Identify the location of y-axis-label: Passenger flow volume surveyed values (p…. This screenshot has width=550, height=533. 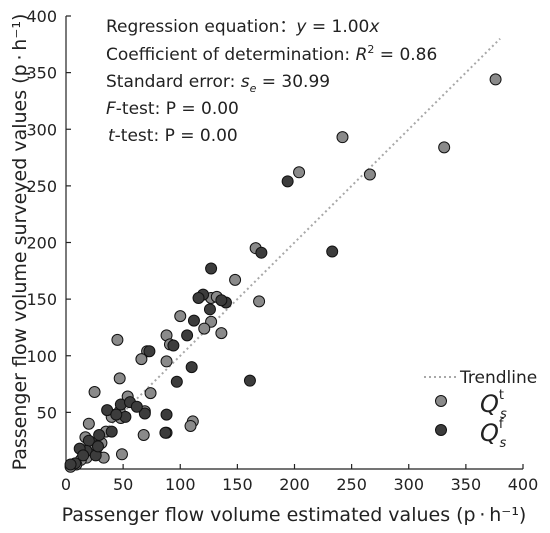
(20, 242).